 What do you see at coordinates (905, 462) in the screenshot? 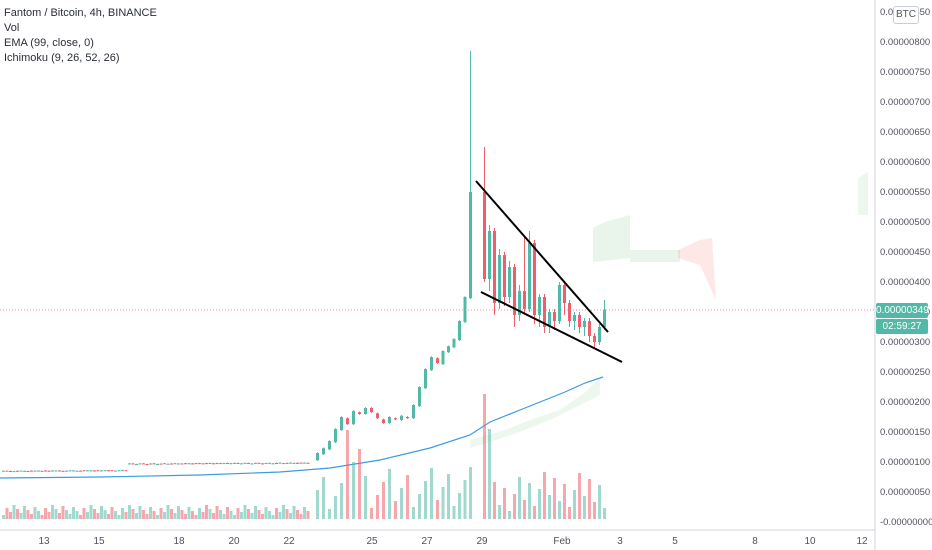
I see `y-tick-label: 0.00000100` at bounding box center [905, 462].